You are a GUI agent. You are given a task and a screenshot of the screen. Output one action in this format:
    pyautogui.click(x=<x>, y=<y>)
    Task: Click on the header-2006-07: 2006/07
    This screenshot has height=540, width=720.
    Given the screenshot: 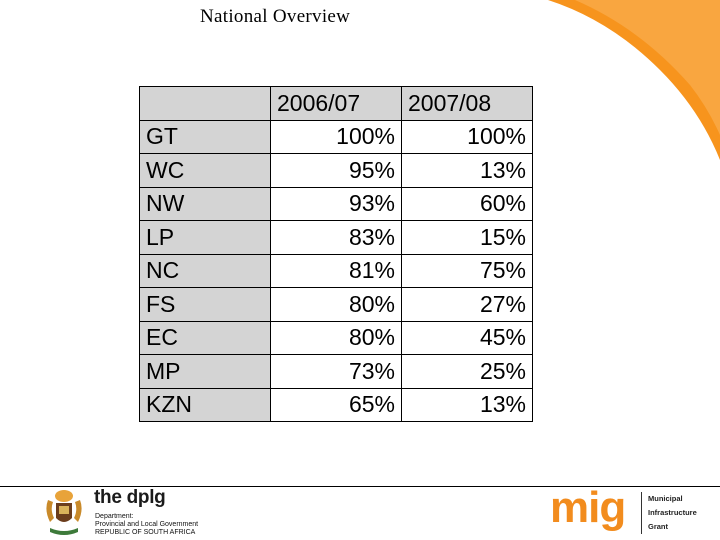 What is the action you would take?
    pyautogui.click(x=336, y=103)
    